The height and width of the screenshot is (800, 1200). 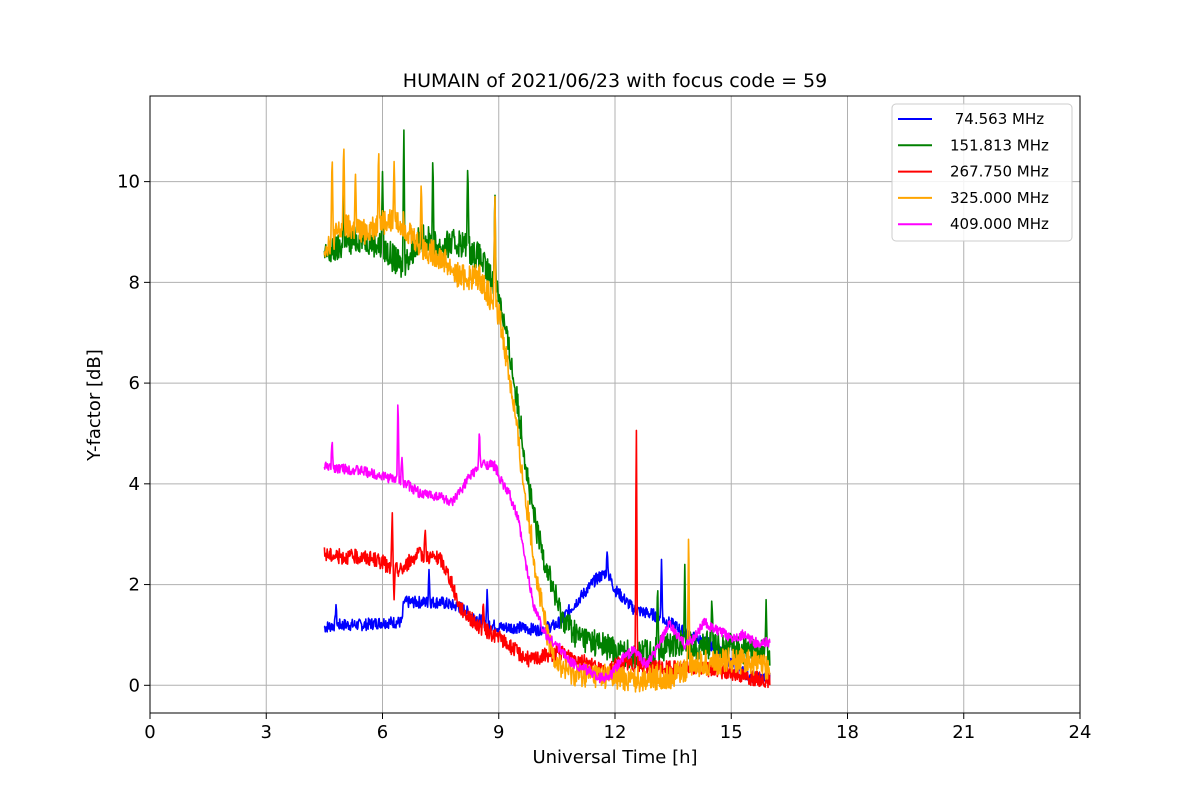 What do you see at coordinates (1080, 732) in the screenshot?
I see `x-tick-label: 24` at bounding box center [1080, 732].